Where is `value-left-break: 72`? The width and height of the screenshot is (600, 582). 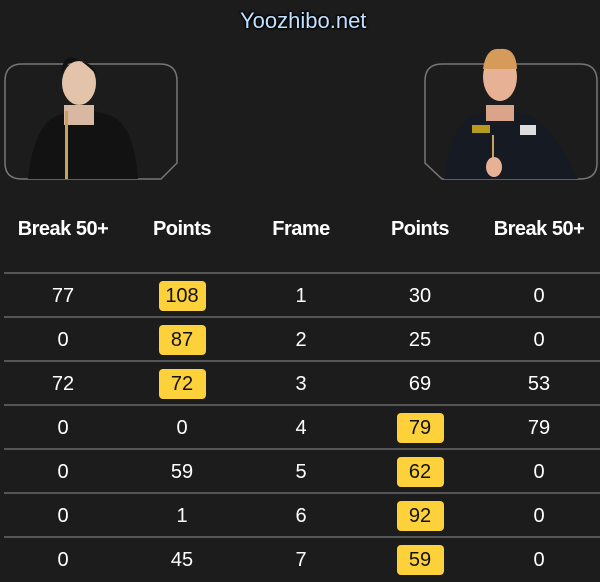 value-left-break: 72 is located at coordinates (63, 384).